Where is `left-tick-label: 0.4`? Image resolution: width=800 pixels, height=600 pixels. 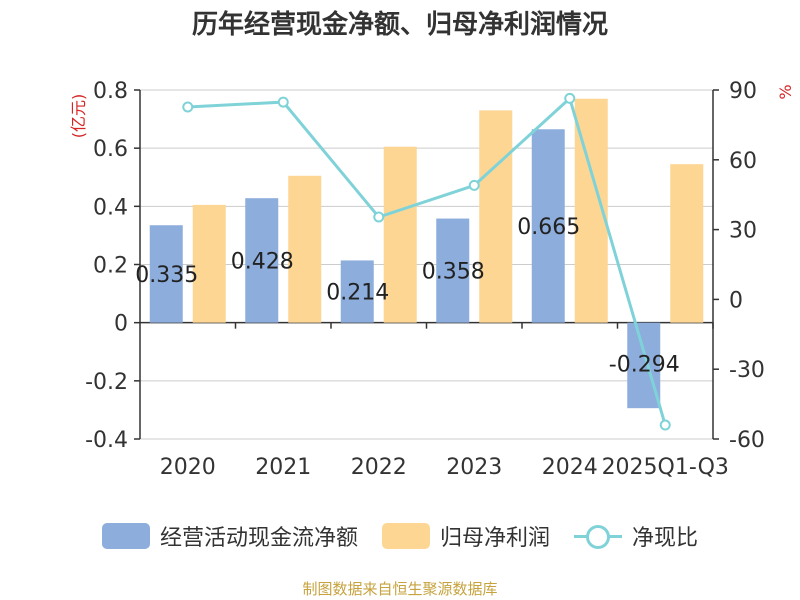
left-tick-label: 0.4 is located at coordinates (110, 207).